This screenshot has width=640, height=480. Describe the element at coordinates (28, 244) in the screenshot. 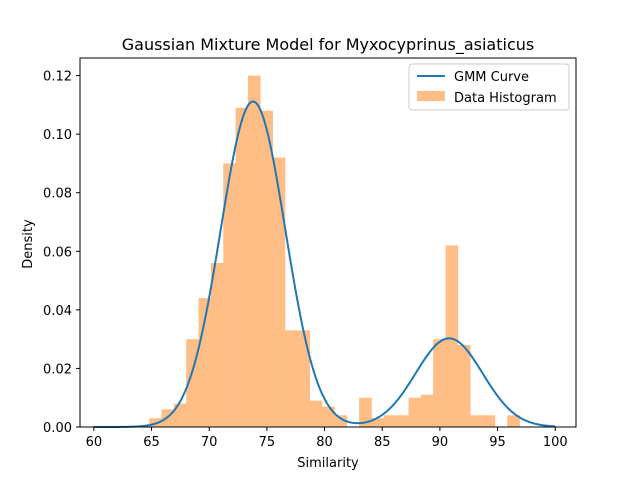

I see `y-axis-label: Density` at that location.